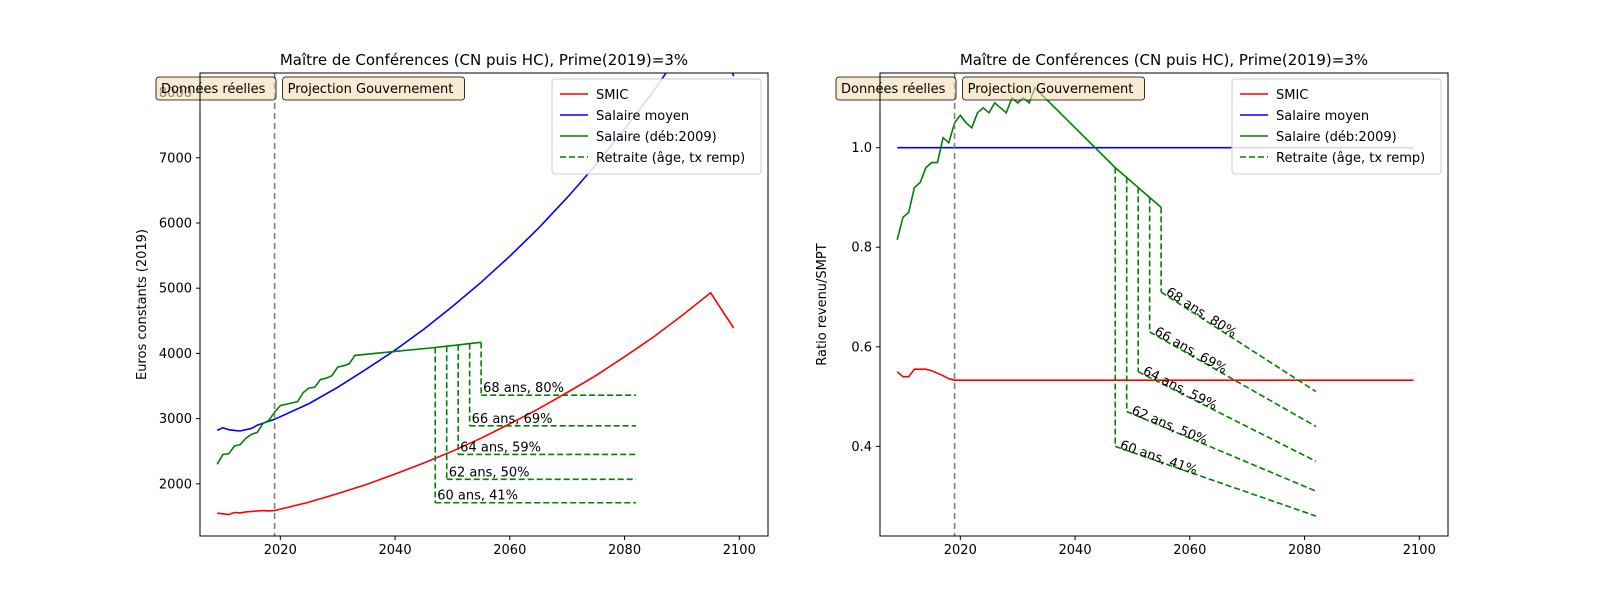  I want to click on retirement-label: 66 ans, 69%, so click(512, 419).